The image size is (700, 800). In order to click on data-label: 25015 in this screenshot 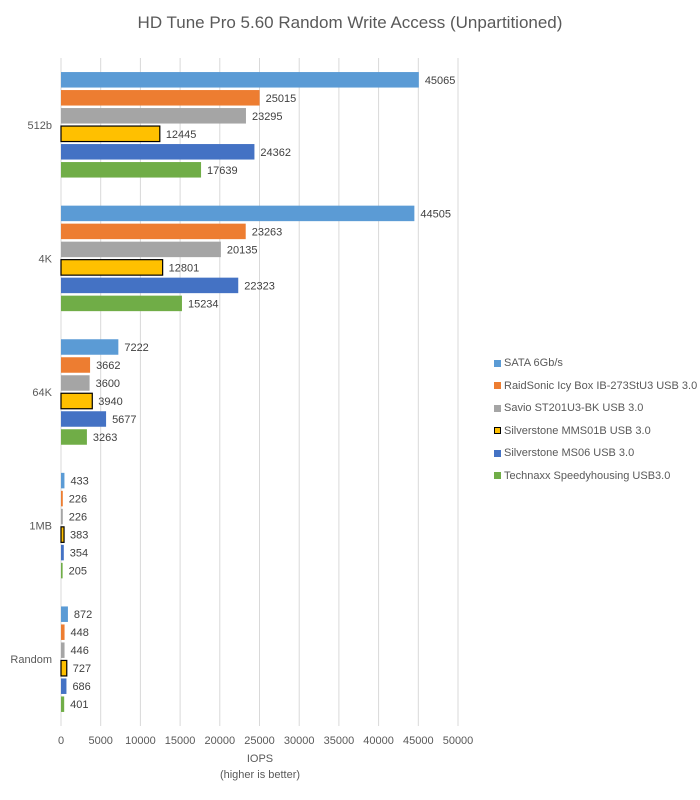, I will do `click(281, 99)`.